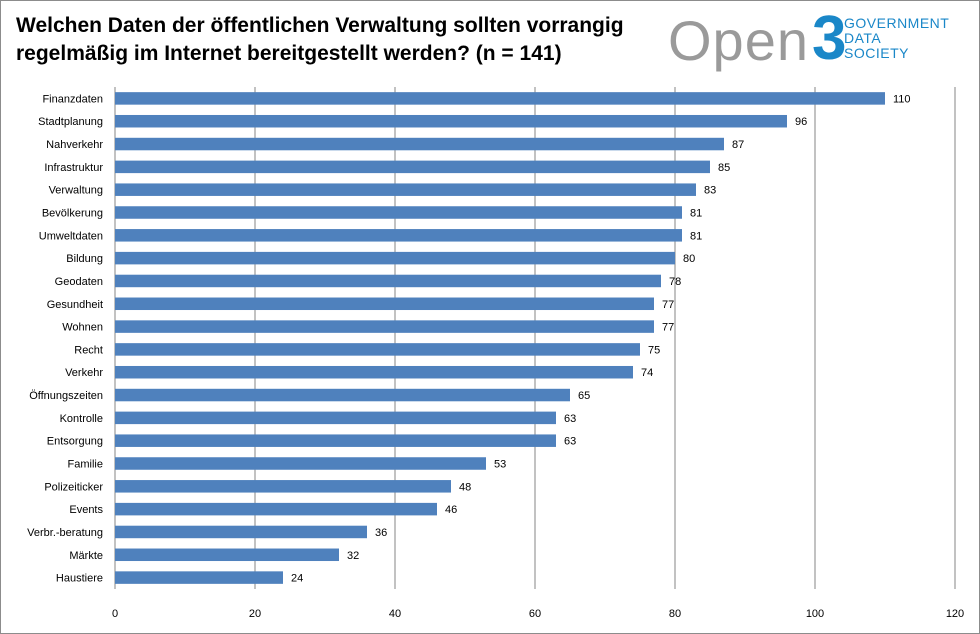 This screenshot has width=980, height=634. Describe the element at coordinates (689, 259) in the screenshot. I see `data-label: 80` at that location.